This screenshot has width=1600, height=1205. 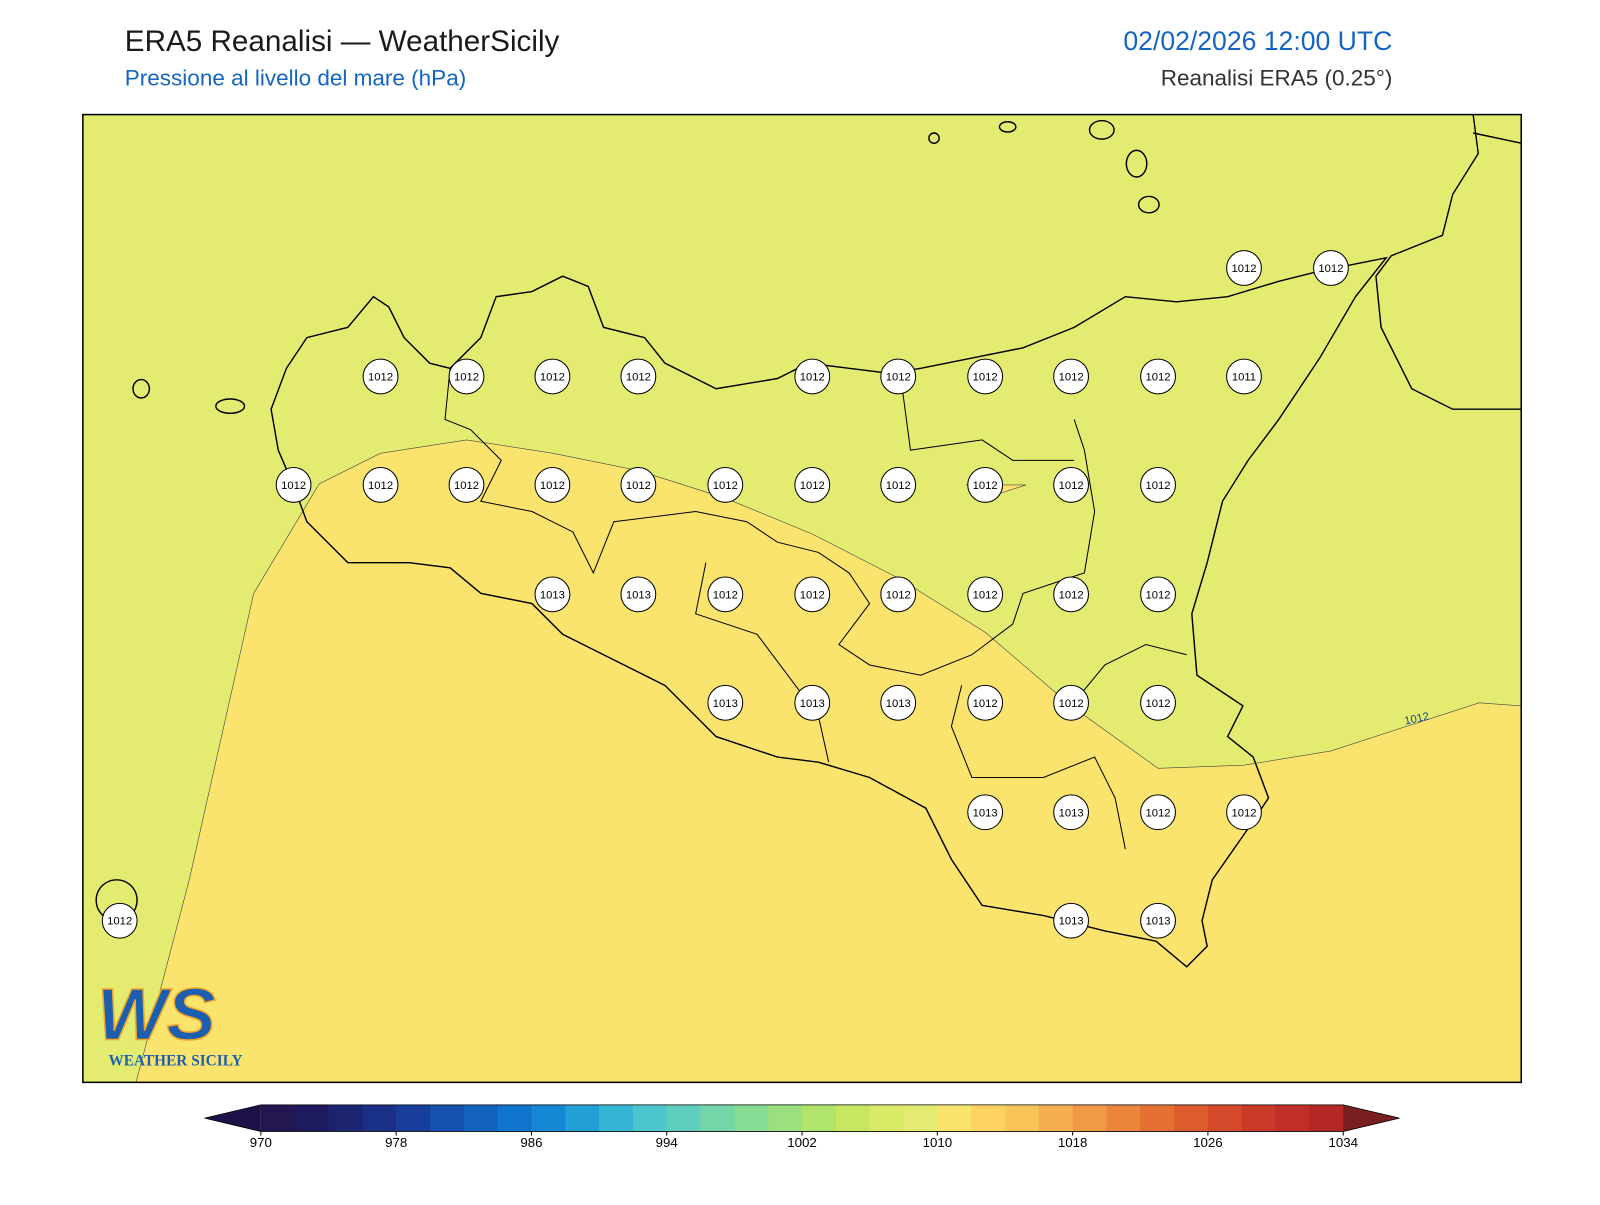 I want to click on datetime: 02/02/2026 12:00 UTC, so click(x=1257, y=41).